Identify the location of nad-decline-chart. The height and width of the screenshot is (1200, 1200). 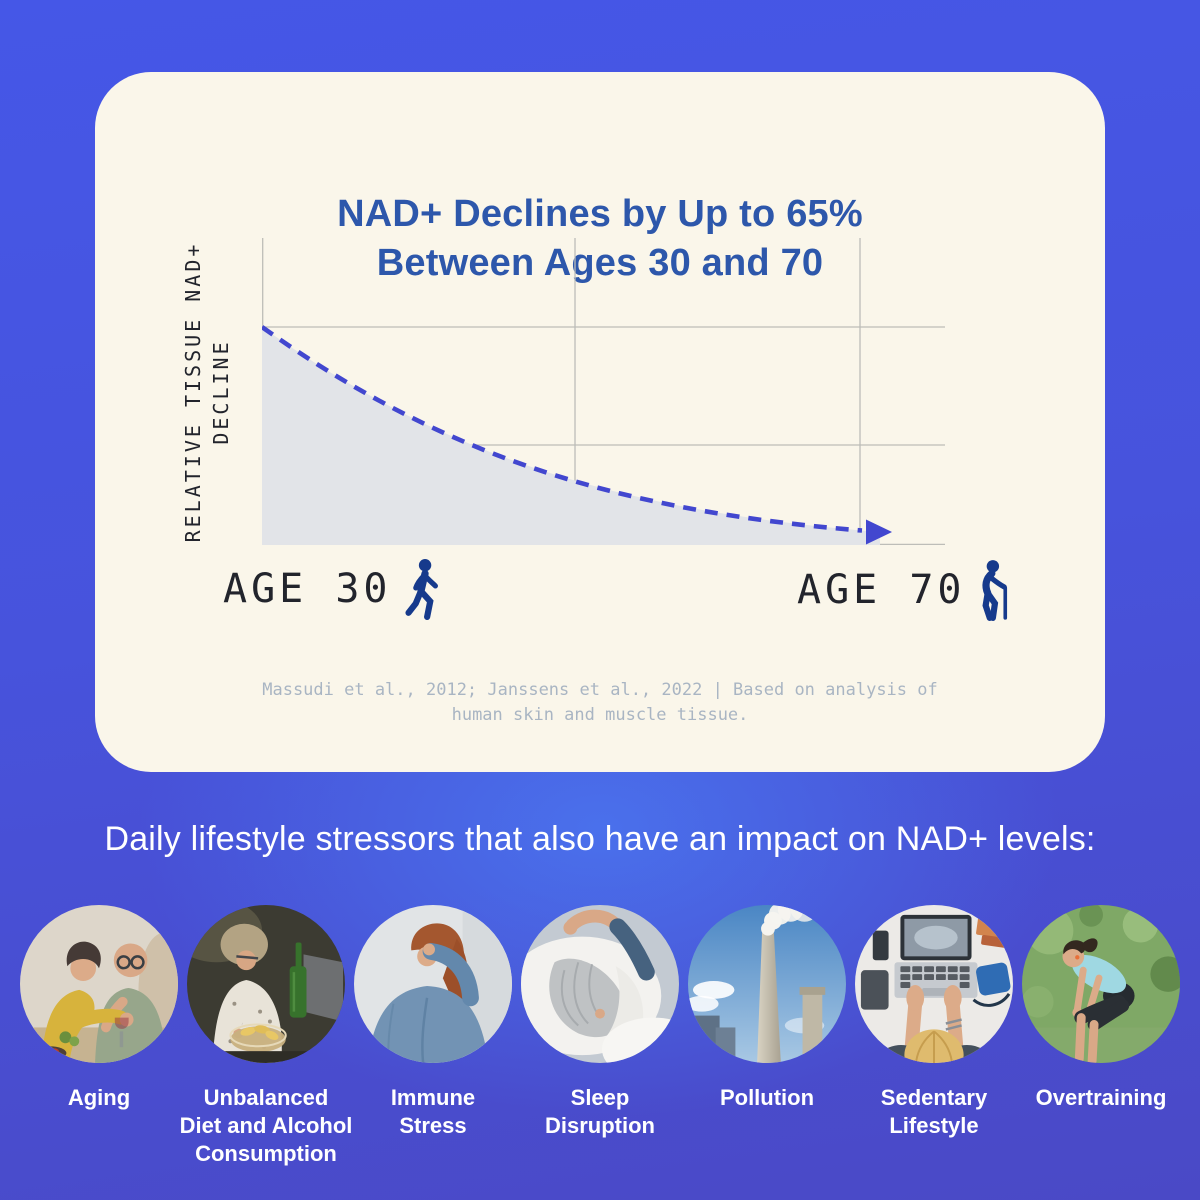
(603, 391).